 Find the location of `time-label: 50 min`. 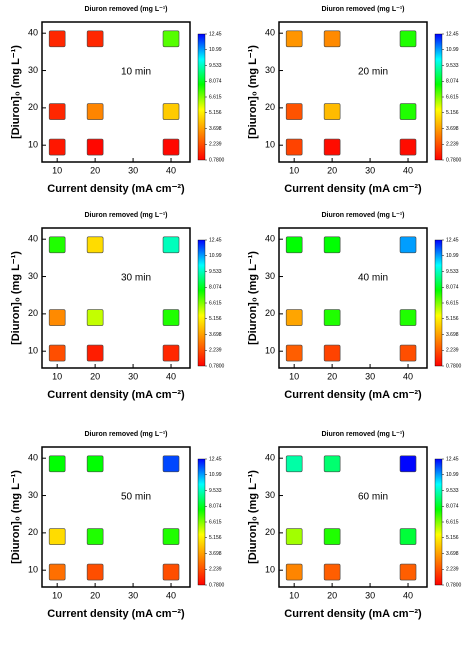

time-label: 50 min is located at coordinates (136, 497).